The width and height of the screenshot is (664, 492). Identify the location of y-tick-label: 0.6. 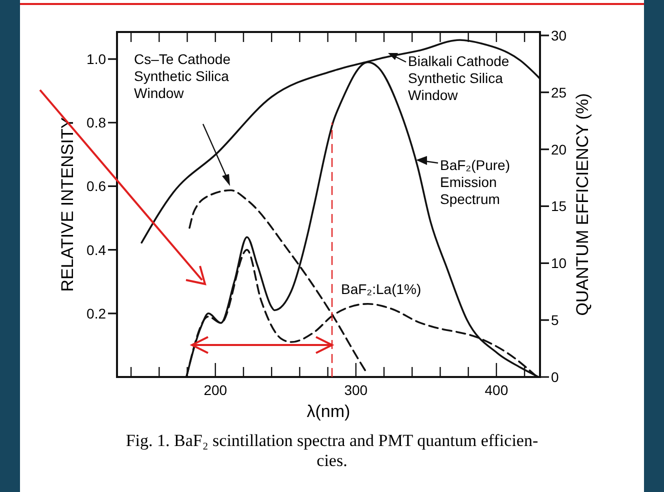
(96, 186).